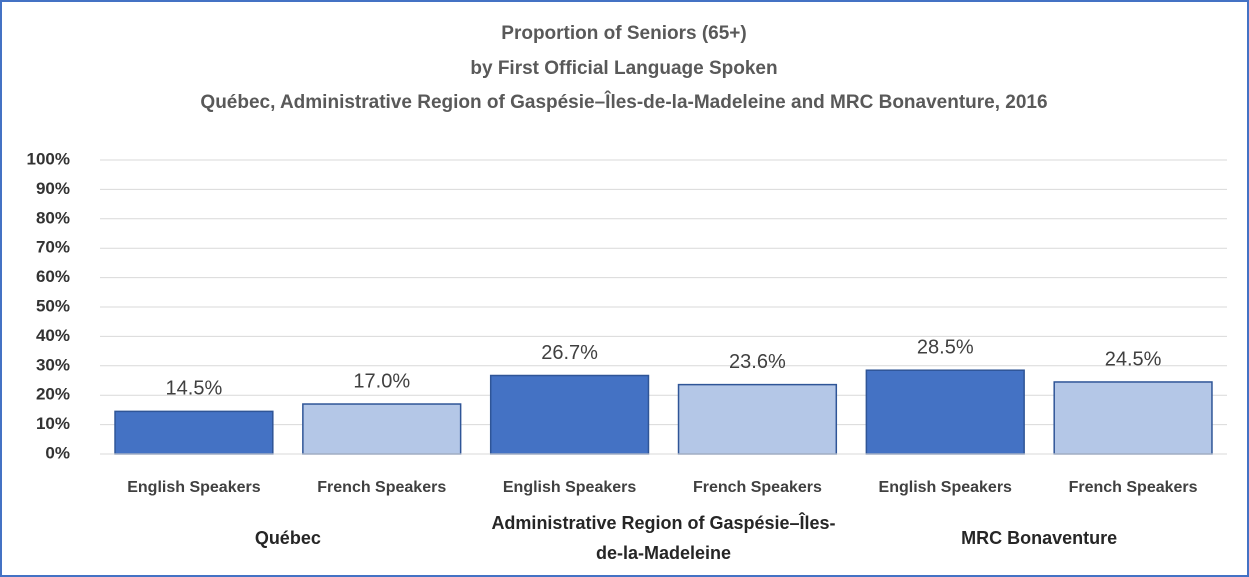 Image resolution: width=1249 pixels, height=577 pixels. What do you see at coordinates (57, 452) in the screenshot?
I see `y-tick-label: 0%` at bounding box center [57, 452].